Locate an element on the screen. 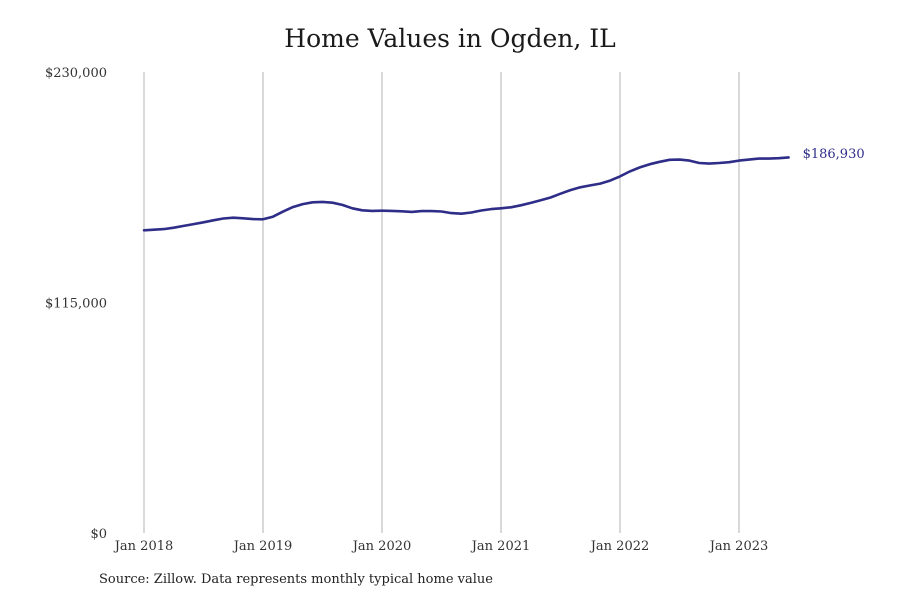 The height and width of the screenshot is (600, 900). x-tick-label: Jan 2022 is located at coordinates (619, 546).